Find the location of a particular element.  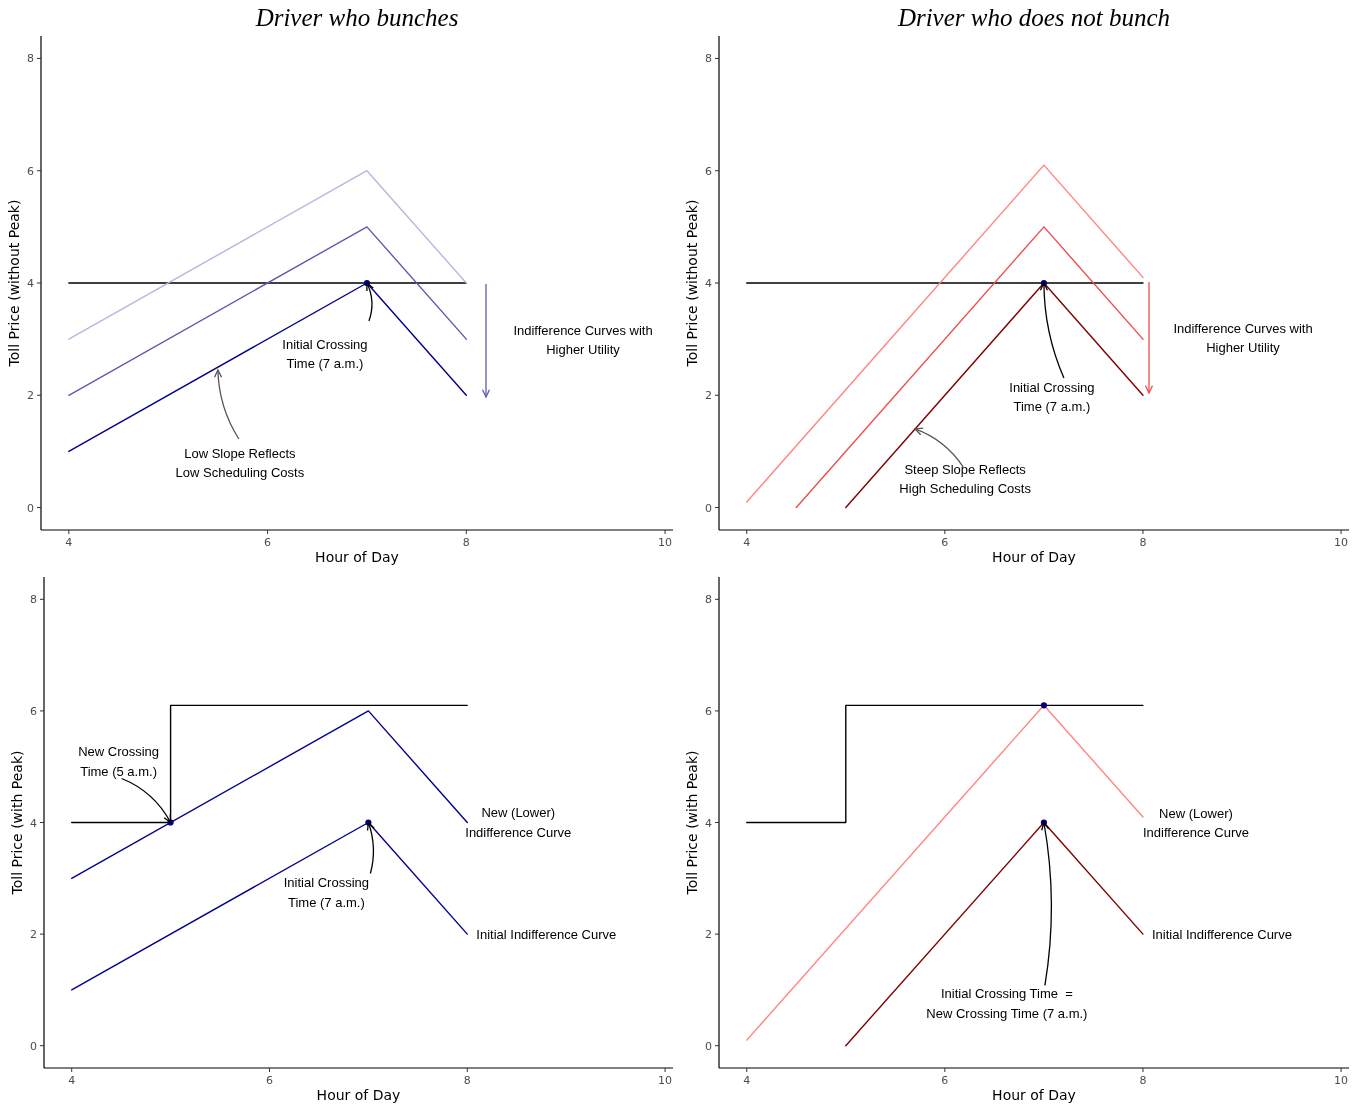

chart-title: Driver who does not bunch is located at coordinates (1033, 17).